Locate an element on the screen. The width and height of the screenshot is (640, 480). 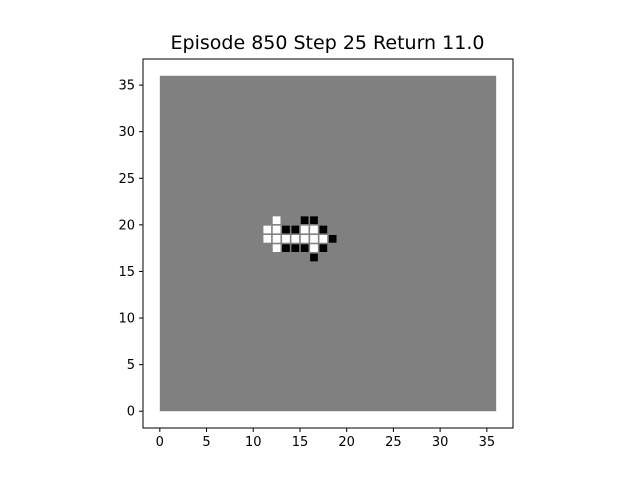
step-label: Step is located at coordinates (315, 43).